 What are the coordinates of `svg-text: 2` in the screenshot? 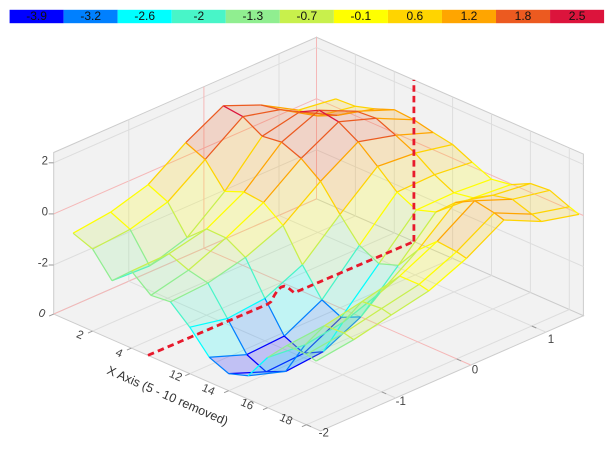 It's located at (45, 162).